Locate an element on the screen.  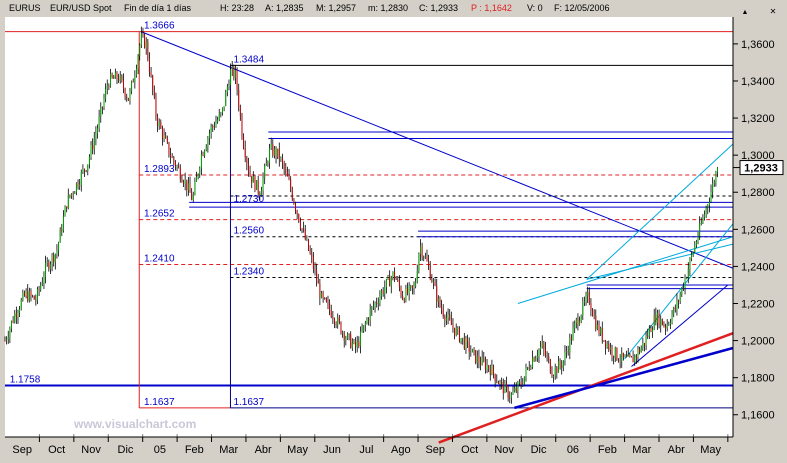
header-description: EUR/USD Spot is located at coordinates (81, 8).